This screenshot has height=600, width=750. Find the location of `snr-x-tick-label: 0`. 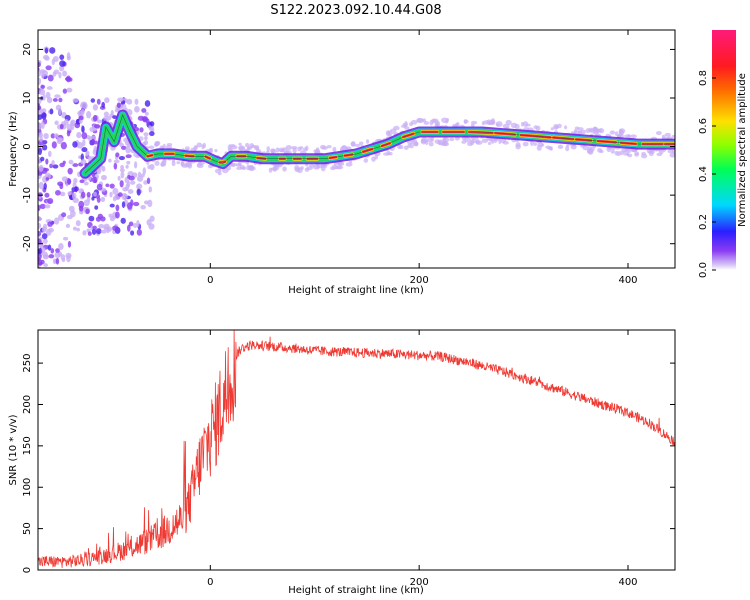

snr-x-tick-label: 0 is located at coordinates (210, 582).